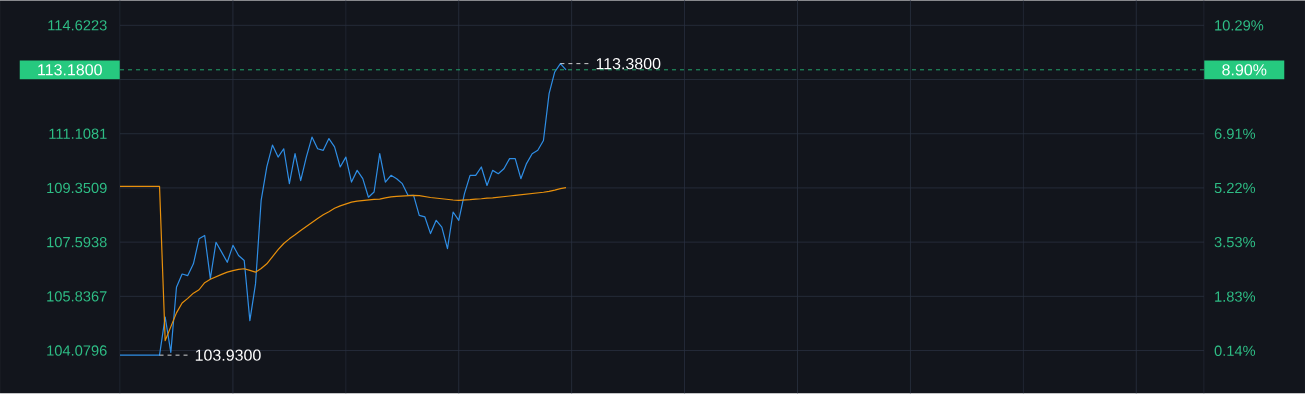 Image resolution: width=1305 pixels, height=394 pixels. What do you see at coordinates (628, 64) in the screenshot?
I see `annotation: 113.3800` at bounding box center [628, 64].